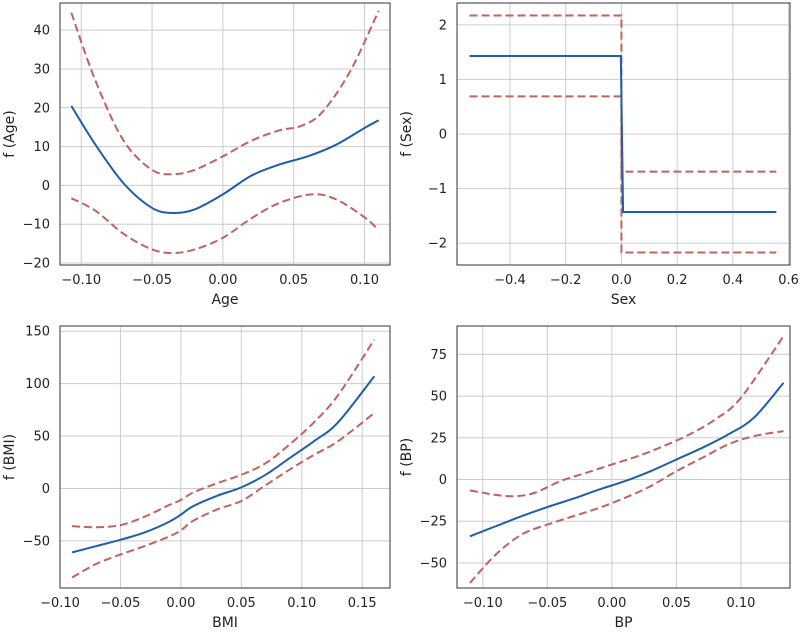  I want to click on y-tick-label: −20, so click(36, 264).